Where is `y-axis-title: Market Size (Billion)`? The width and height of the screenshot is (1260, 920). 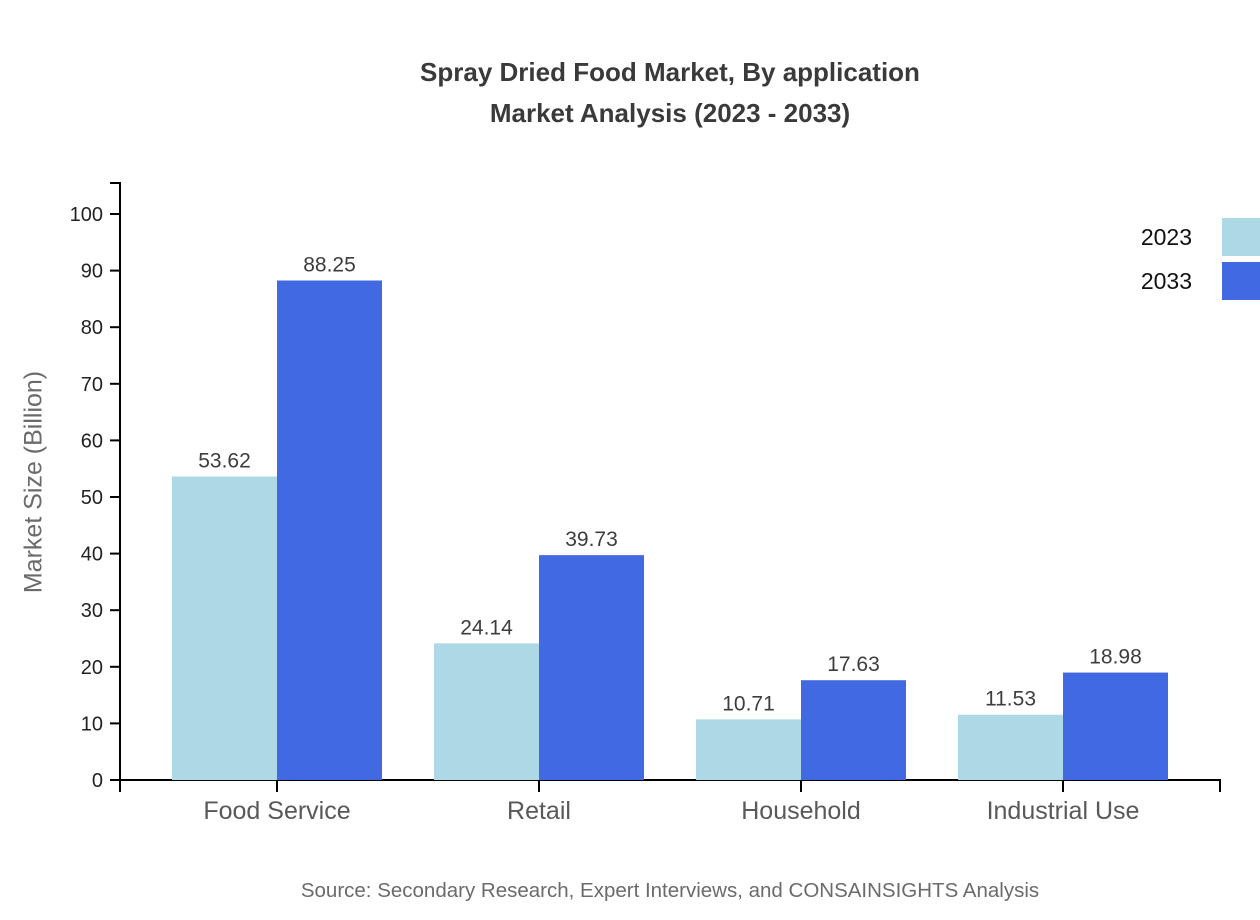
y-axis-title: Market Size (Billion) is located at coordinates (33, 482).